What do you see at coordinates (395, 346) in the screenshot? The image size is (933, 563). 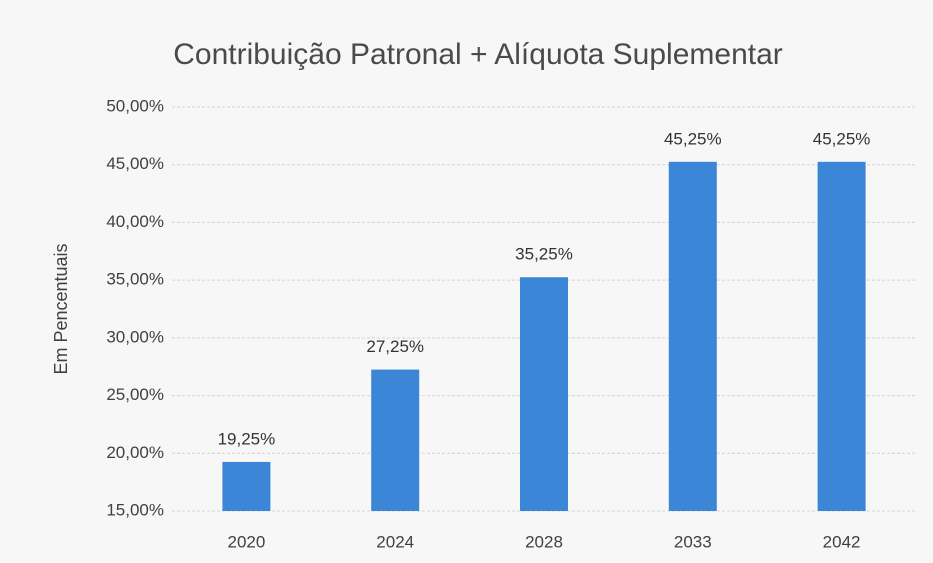 I see `value-label: 27,25%` at bounding box center [395, 346].